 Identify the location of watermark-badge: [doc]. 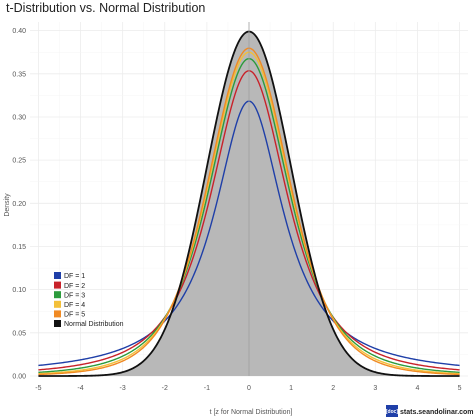
(392, 412).